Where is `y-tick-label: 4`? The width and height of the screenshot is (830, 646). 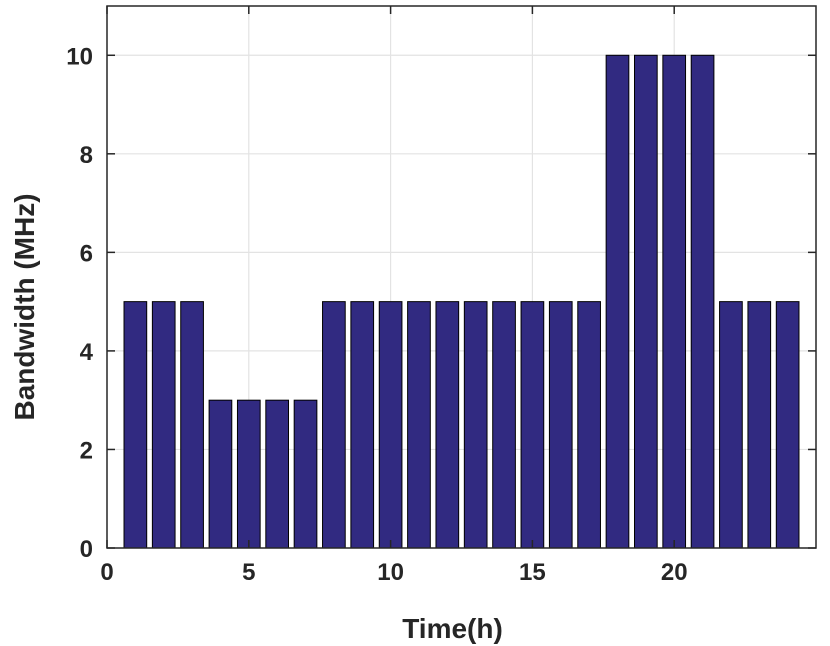 y-tick-label: 4 is located at coordinates (87, 352).